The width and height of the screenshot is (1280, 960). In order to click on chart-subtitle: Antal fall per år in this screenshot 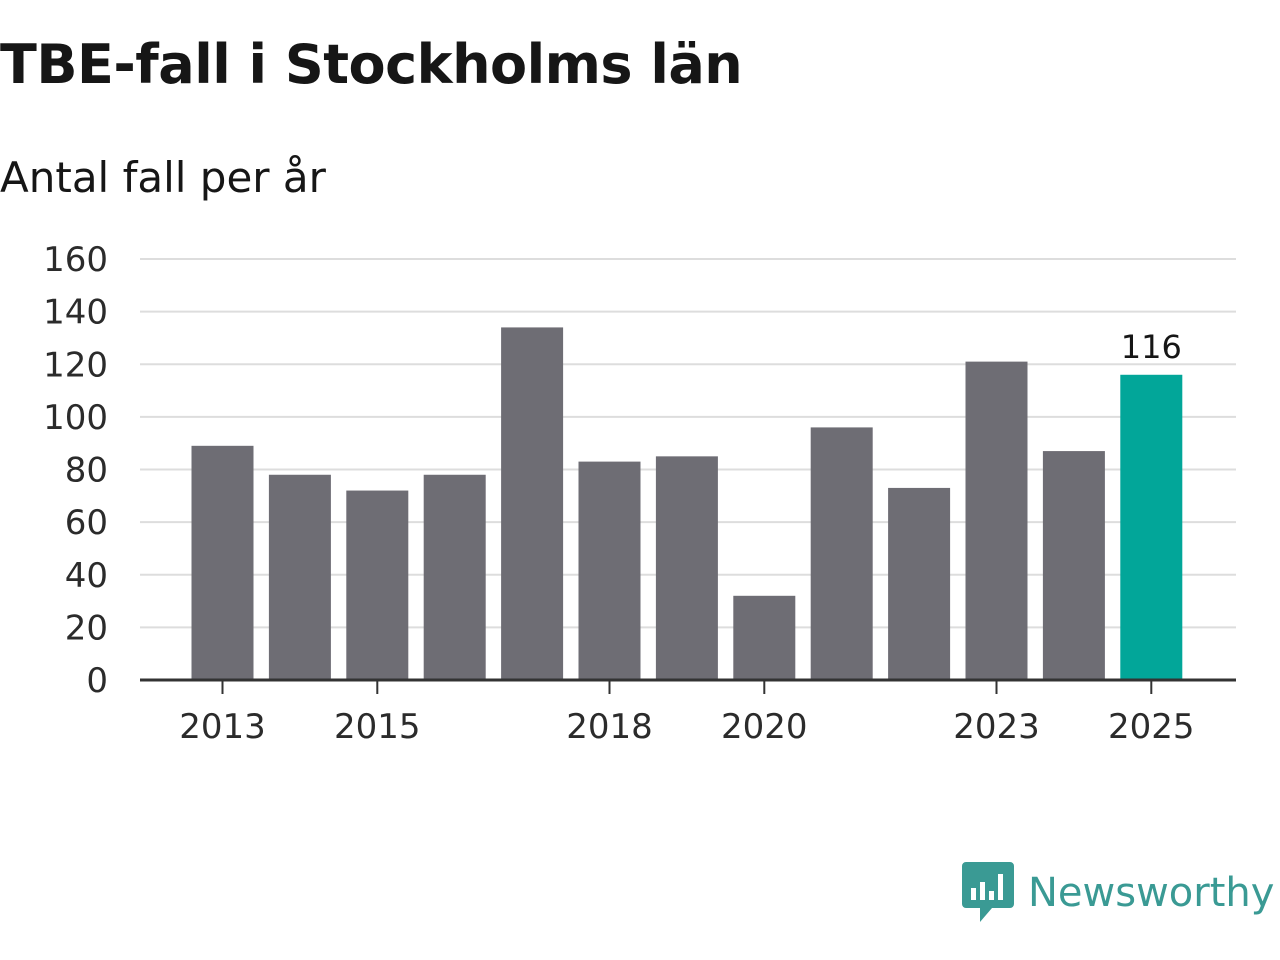, I will do `click(163, 177)`.